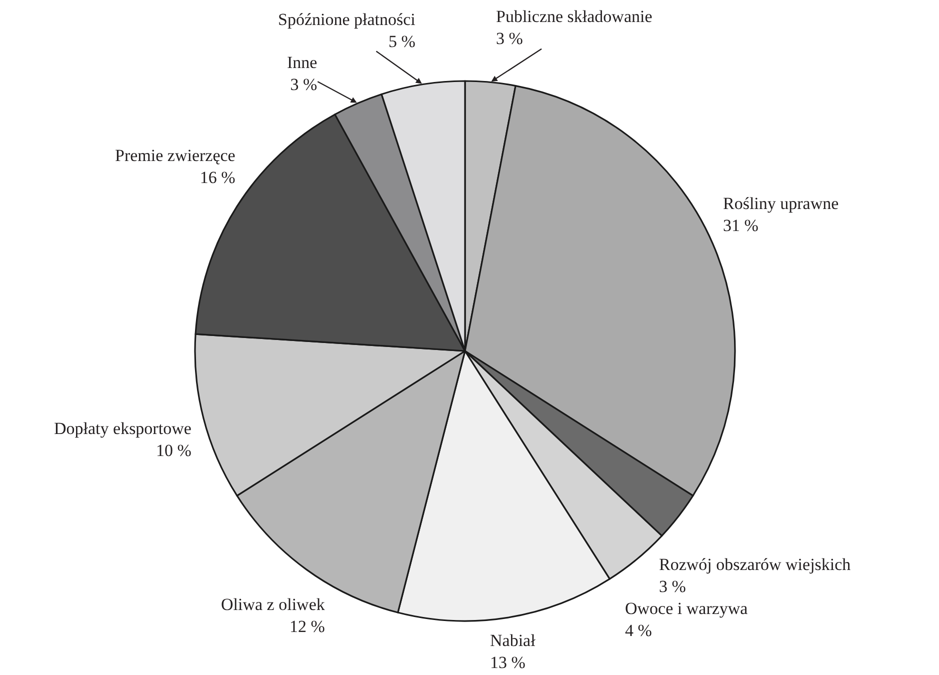 The width and height of the screenshot is (939, 675). I want to click on data-label: 5 %, so click(402, 42).